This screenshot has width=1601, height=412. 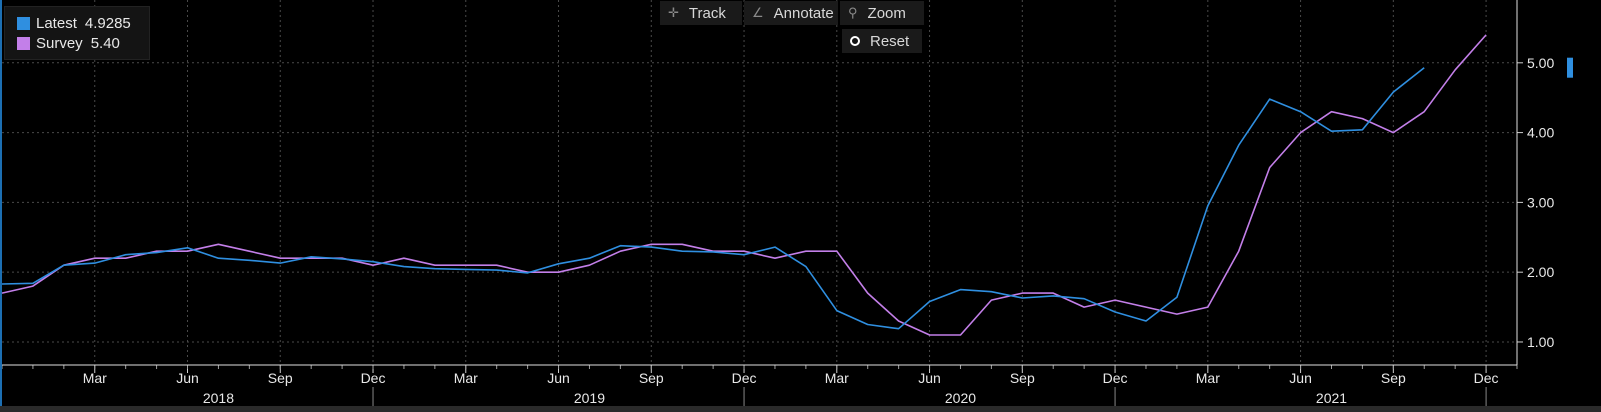 What do you see at coordinates (218, 398) in the screenshot?
I see `year-label: 2018` at bounding box center [218, 398].